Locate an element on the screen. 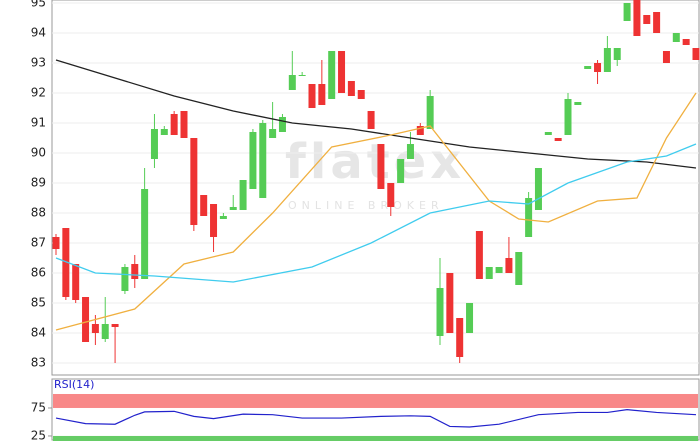 This screenshot has height=441, width=700. y-tick-label: 88 is located at coordinates (38, 213).